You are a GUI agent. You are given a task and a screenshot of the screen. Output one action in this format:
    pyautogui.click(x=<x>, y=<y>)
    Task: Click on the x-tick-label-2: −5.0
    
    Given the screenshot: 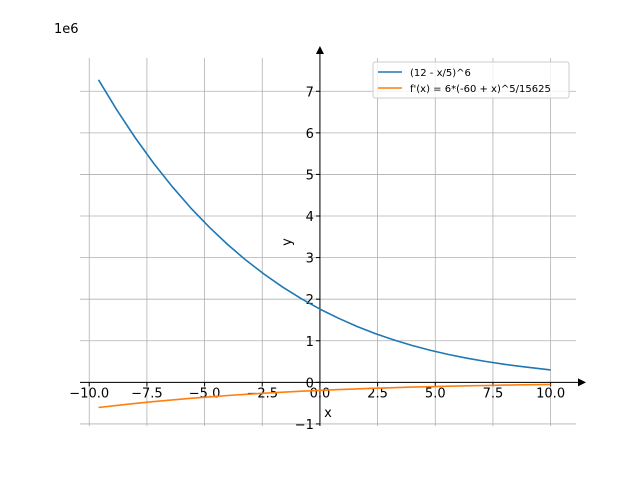 What is the action you would take?
    pyautogui.click(x=205, y=393)
    